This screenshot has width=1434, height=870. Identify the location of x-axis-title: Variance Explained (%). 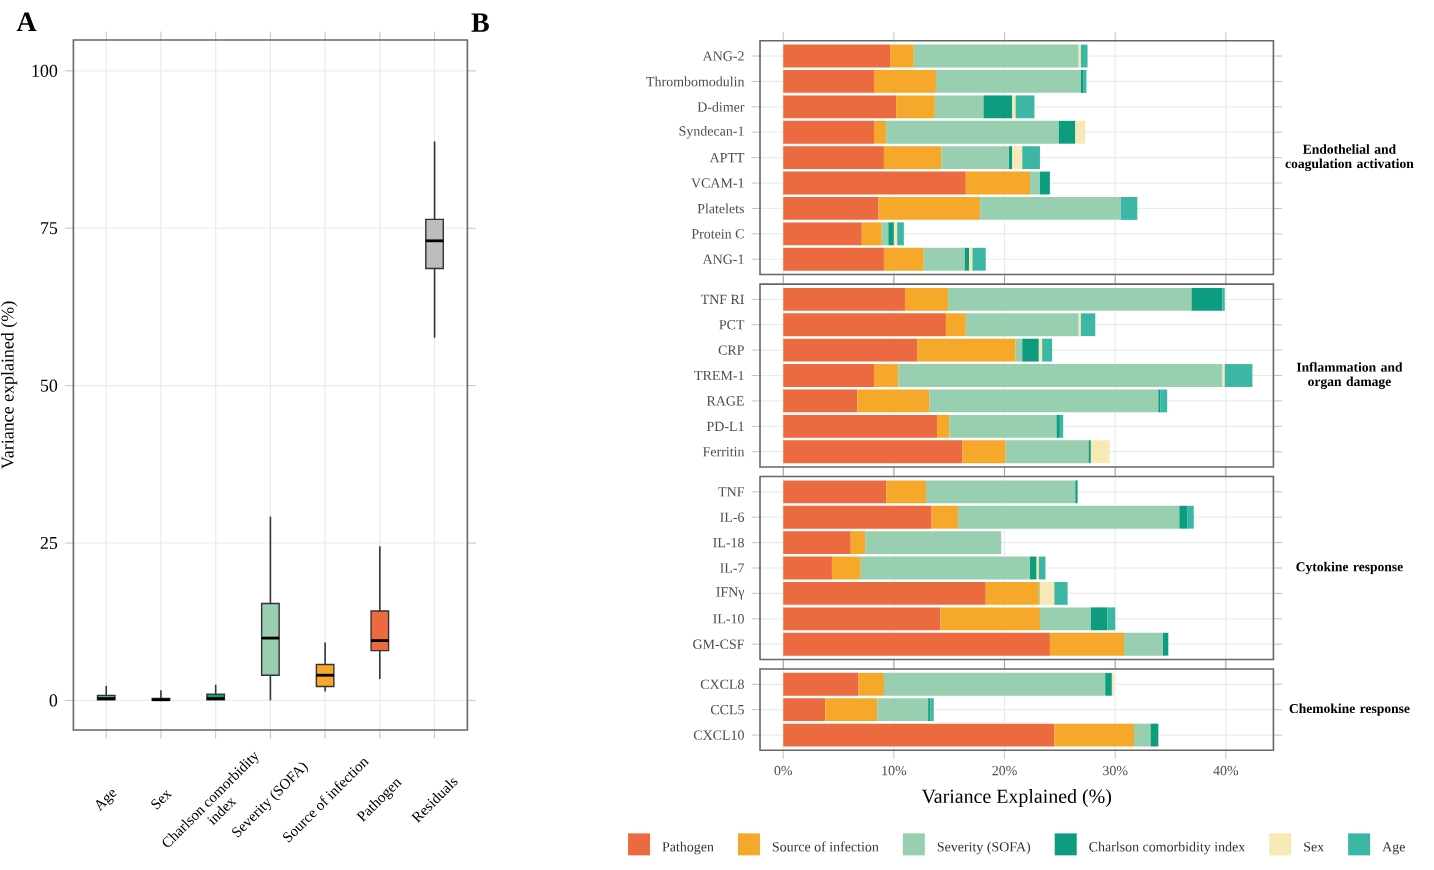
(1016, 798).